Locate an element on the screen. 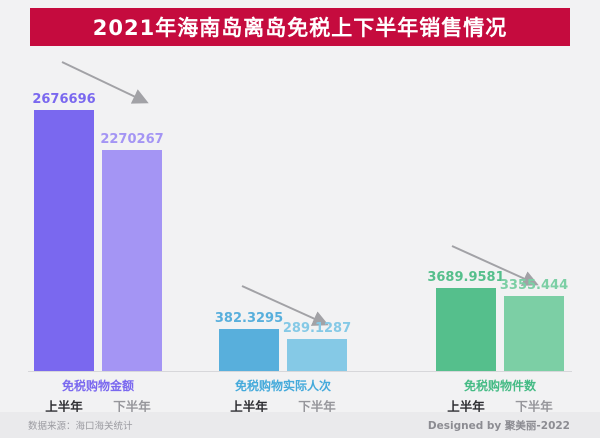 This screenshot has width=600, height=438. bar-column: 3355.444 is located at coordinates (534, 324).